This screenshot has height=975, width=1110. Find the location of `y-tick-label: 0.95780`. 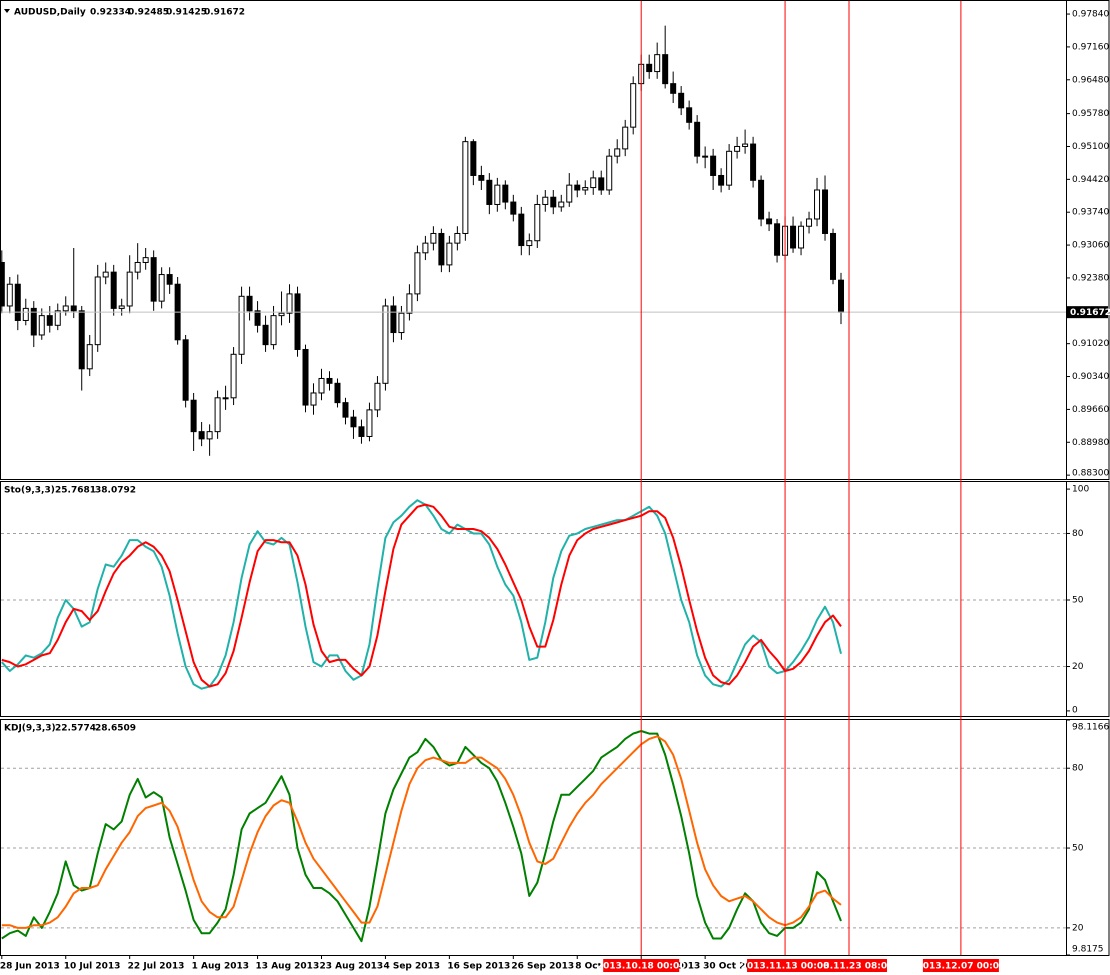

y-tick-label: 0.95780 is located at coordinates (1090, 114).